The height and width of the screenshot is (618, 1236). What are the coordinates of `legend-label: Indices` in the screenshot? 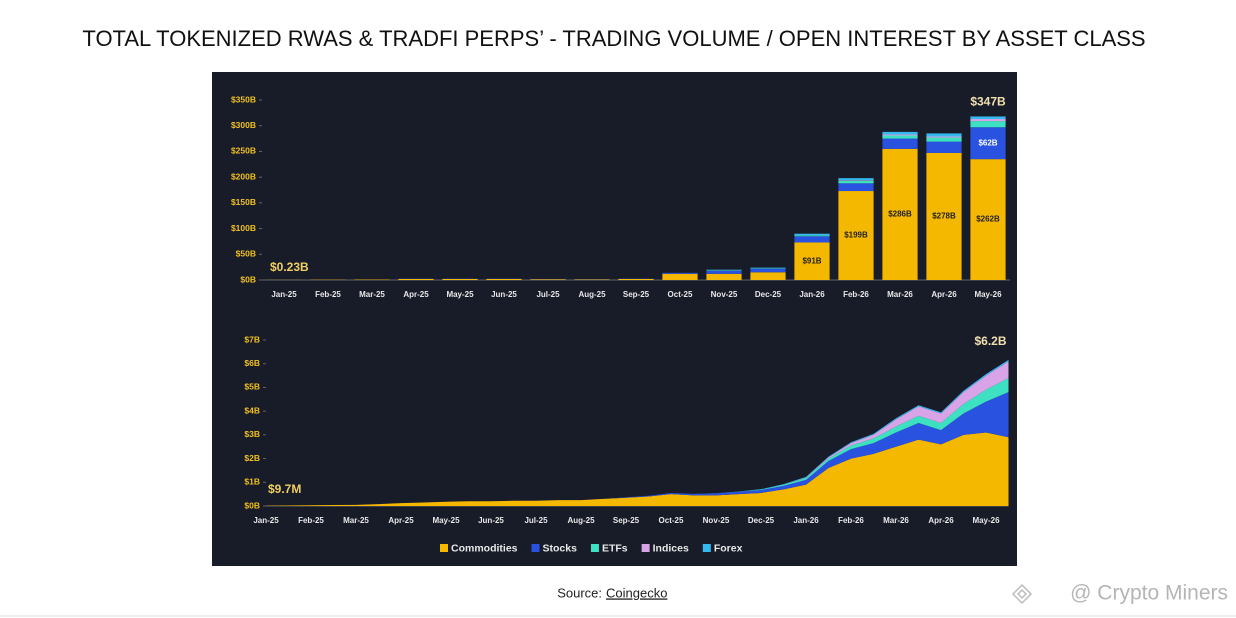 It's located at (671, 548).